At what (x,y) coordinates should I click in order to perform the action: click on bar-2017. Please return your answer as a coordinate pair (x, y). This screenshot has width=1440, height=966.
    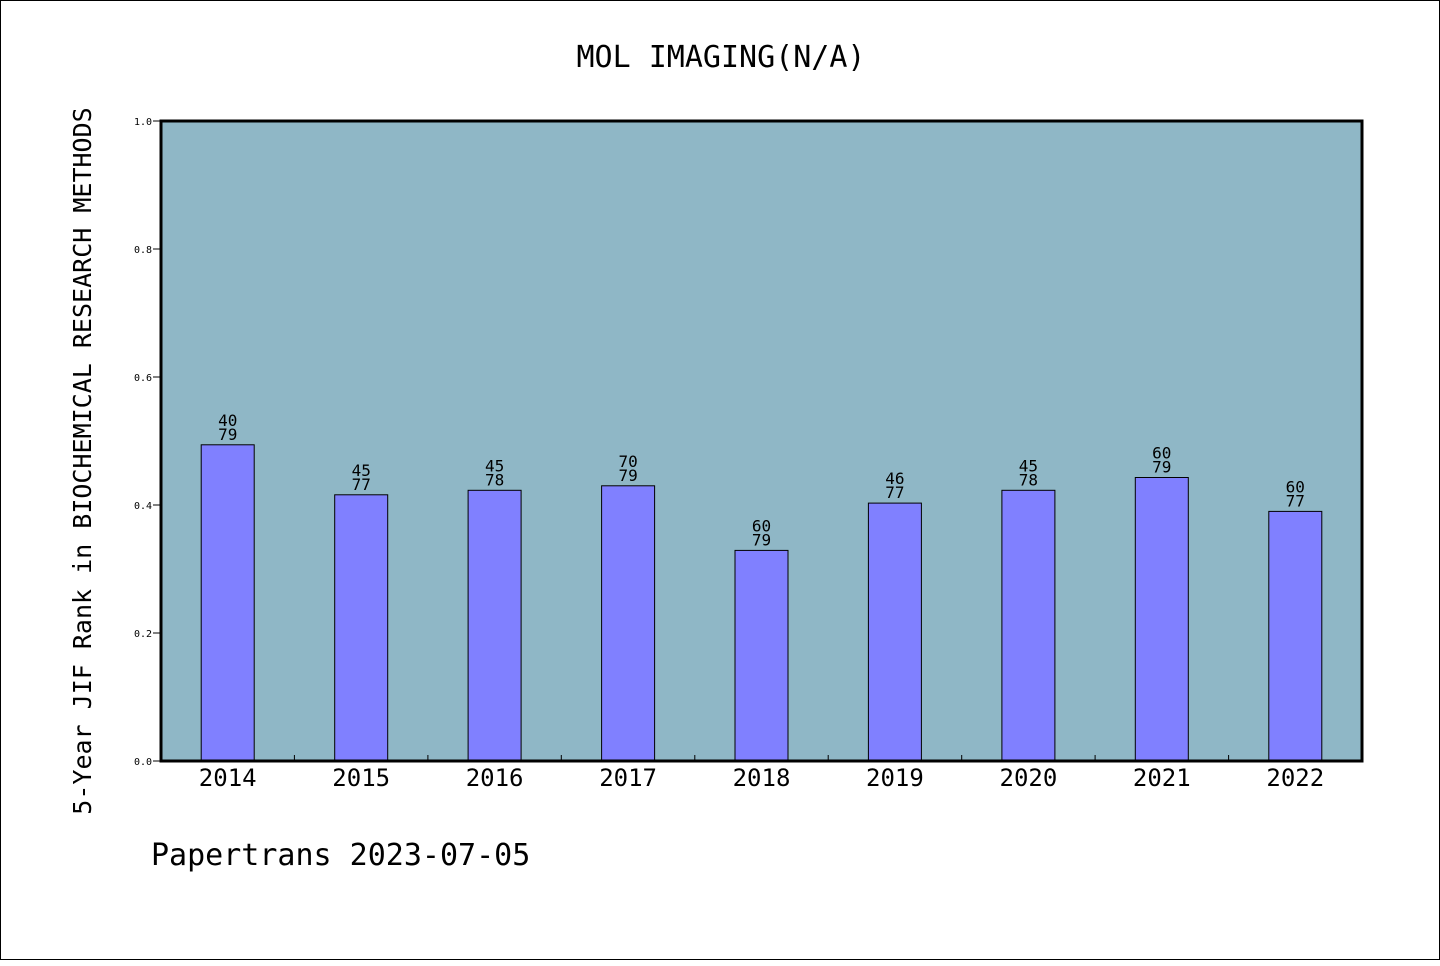
    Looking at the image, I should click on (628, 623).